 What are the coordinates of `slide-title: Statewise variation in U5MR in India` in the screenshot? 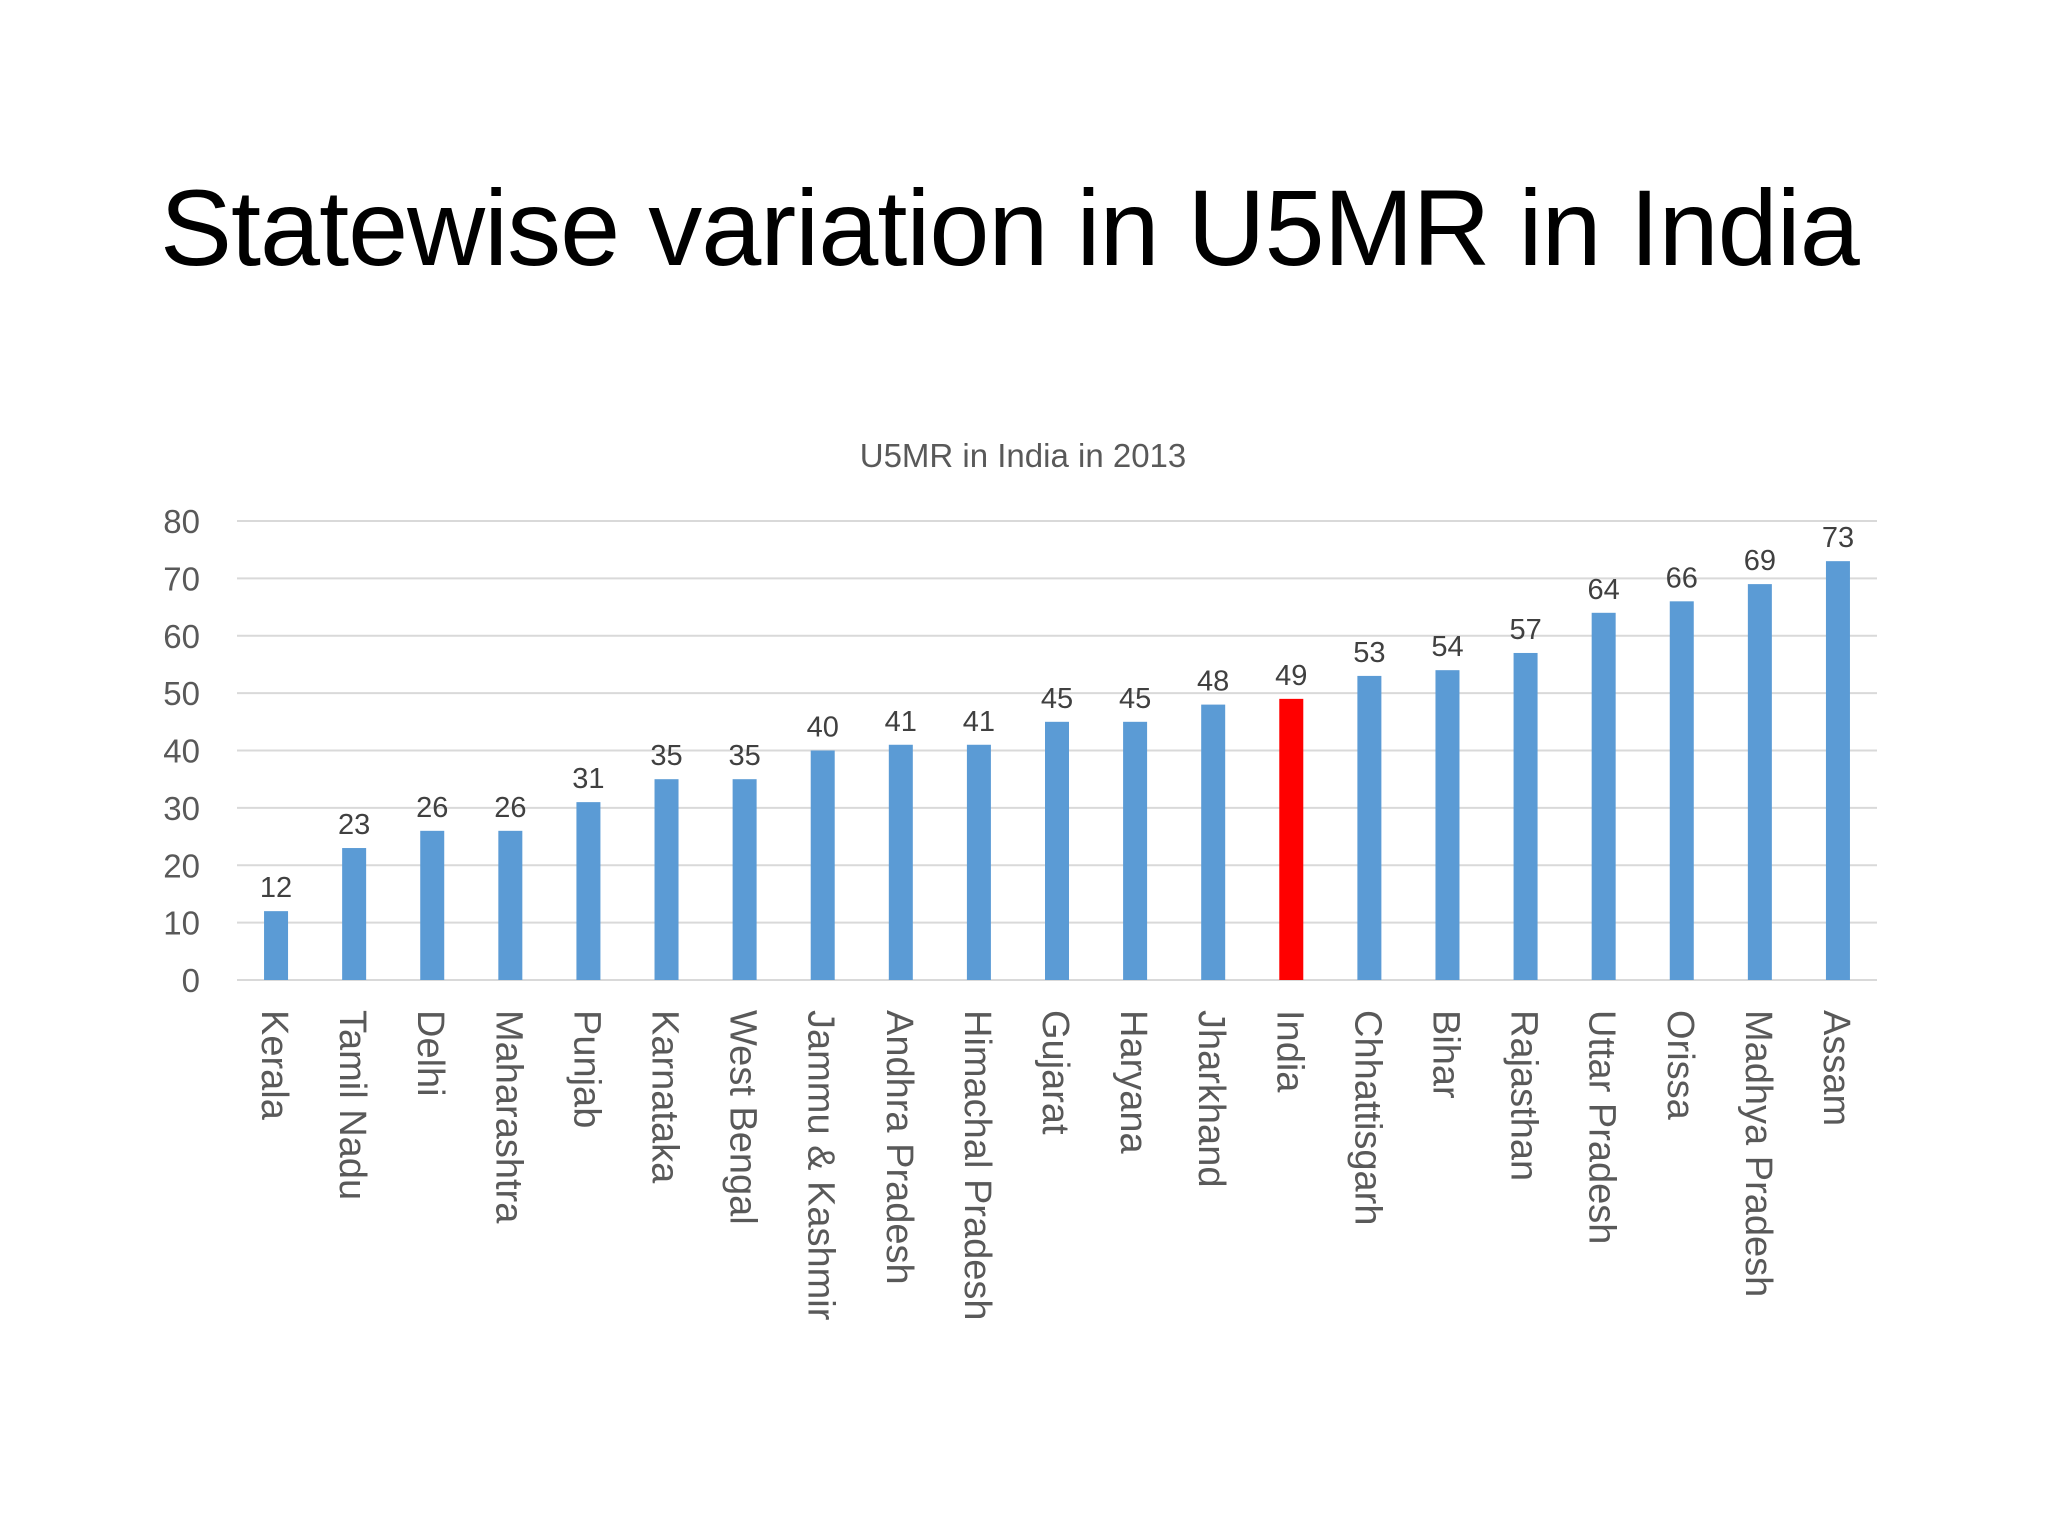 It's located at (1010, 227).